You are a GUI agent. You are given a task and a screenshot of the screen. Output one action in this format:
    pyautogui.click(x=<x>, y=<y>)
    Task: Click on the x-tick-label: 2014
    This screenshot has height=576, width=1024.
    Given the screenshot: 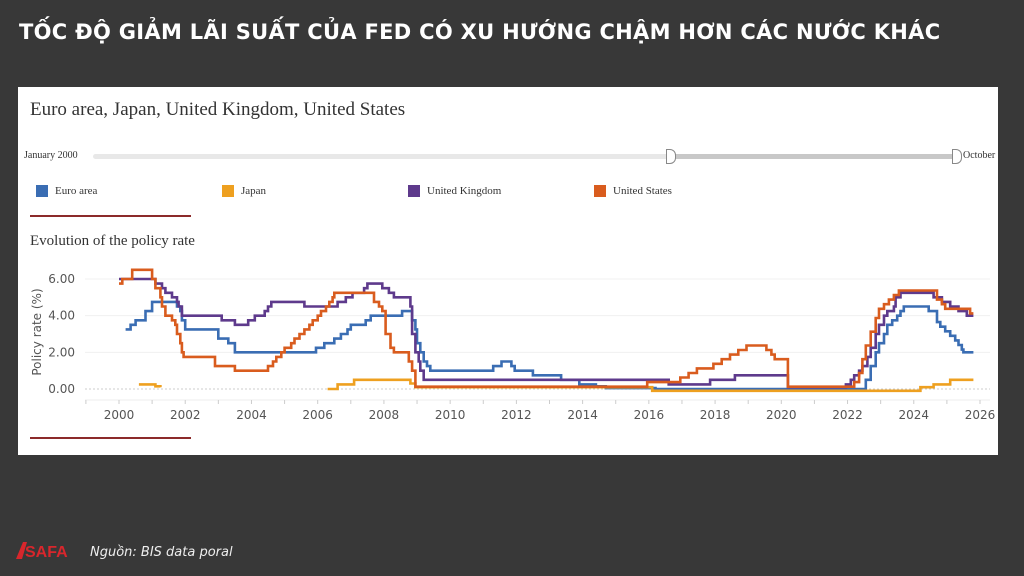 What is the action you would take?
    pyautogui.click(x=582, y=415)
    